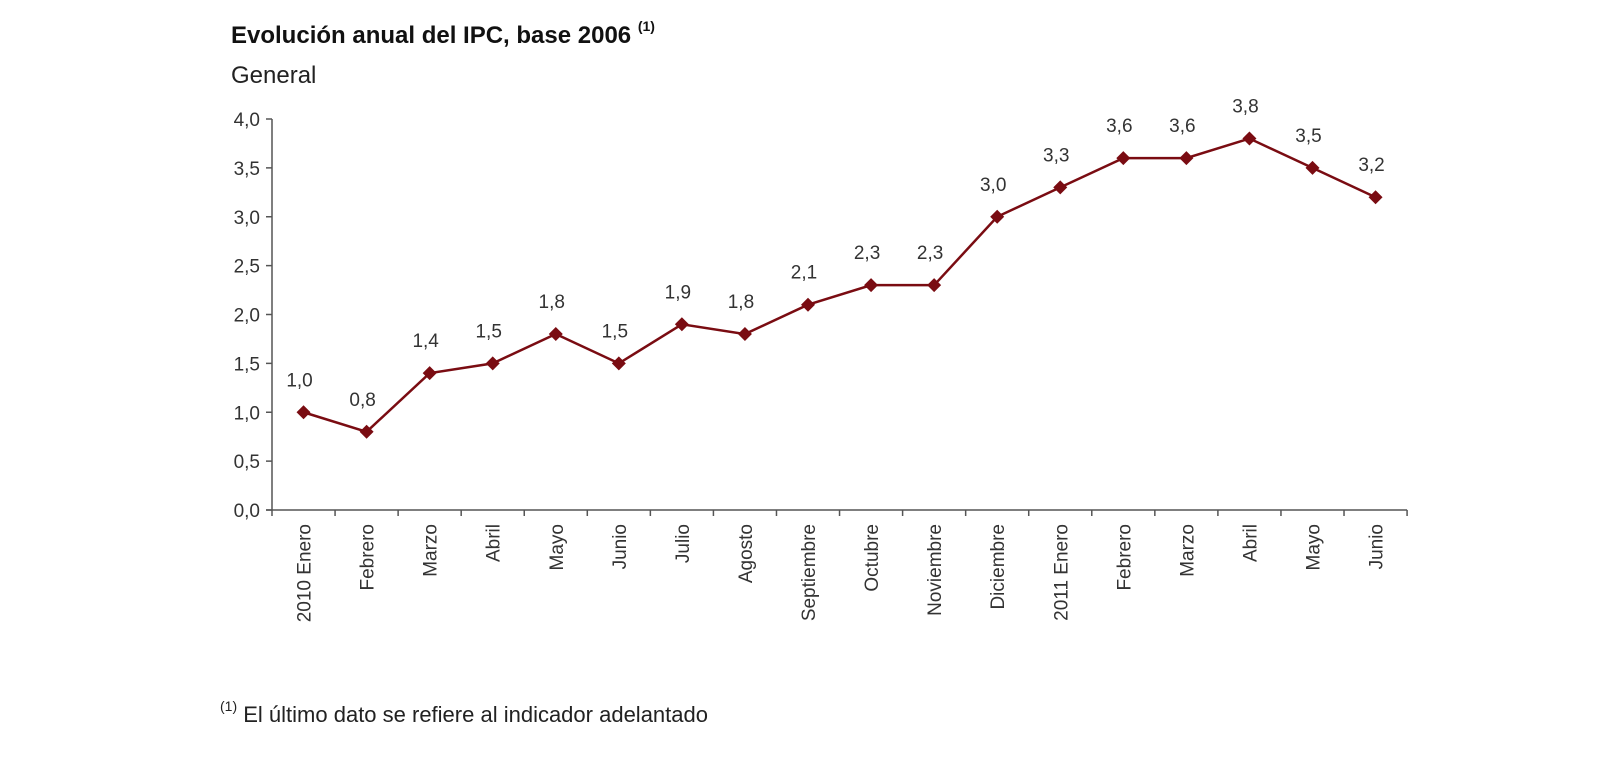  Describe the element at coordinates (229, 706) in the screenshot. I see `footnote-marker: (1)` at that location.